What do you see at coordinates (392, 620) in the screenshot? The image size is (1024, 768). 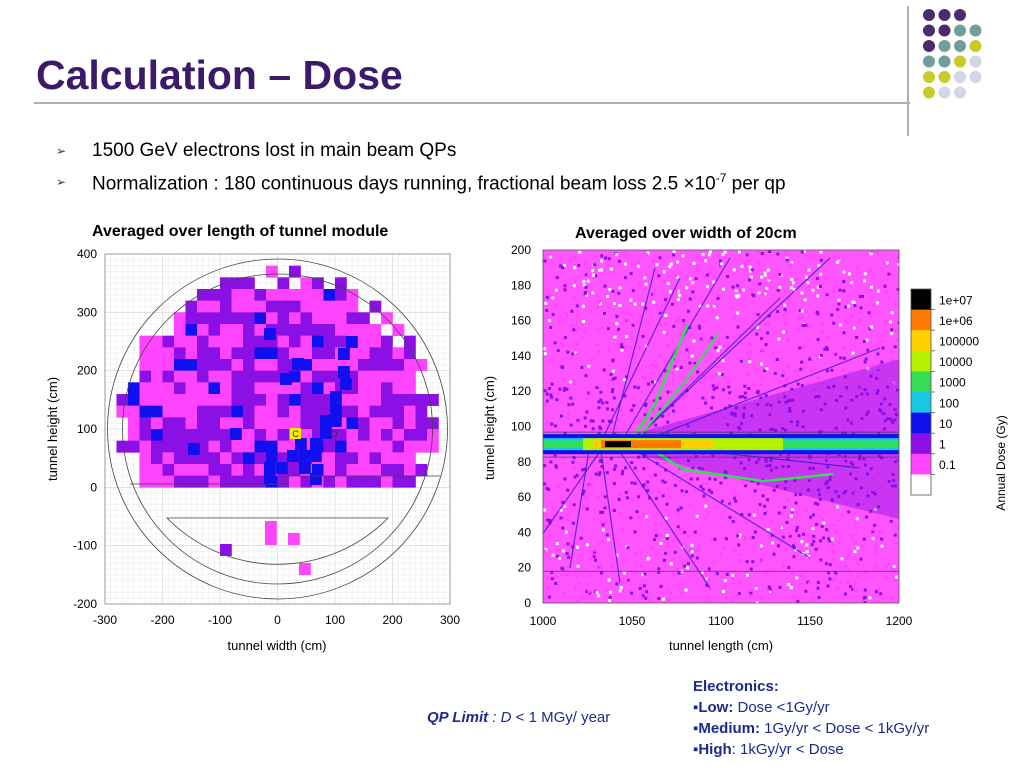 I see `x-tick-label: 200` at bounding box center [392, 620].